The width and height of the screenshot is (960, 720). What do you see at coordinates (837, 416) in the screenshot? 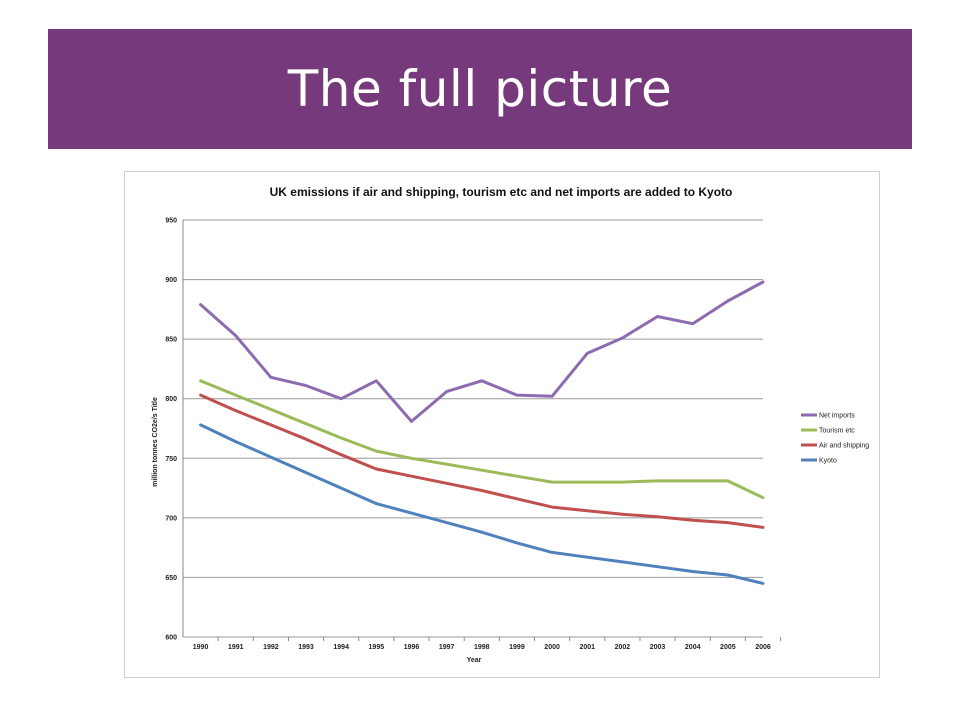
I see `legend-label: Net imports` at bounding box center [837, 416].